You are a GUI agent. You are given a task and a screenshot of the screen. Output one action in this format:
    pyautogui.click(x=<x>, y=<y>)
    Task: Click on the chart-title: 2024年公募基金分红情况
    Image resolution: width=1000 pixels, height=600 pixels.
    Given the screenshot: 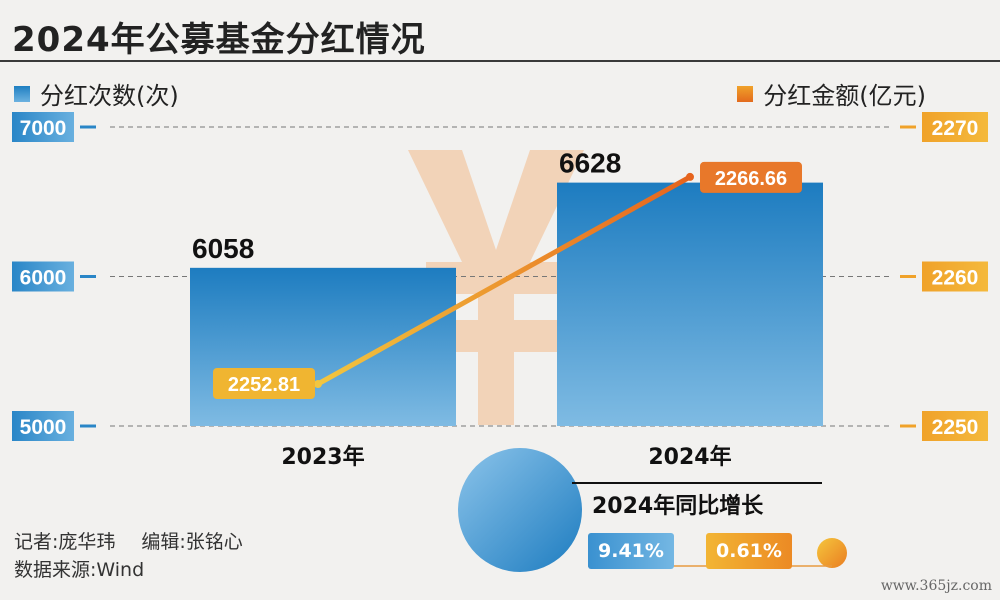 What is the action you would take?
    pyautogui.click(x=219, y=40)
    